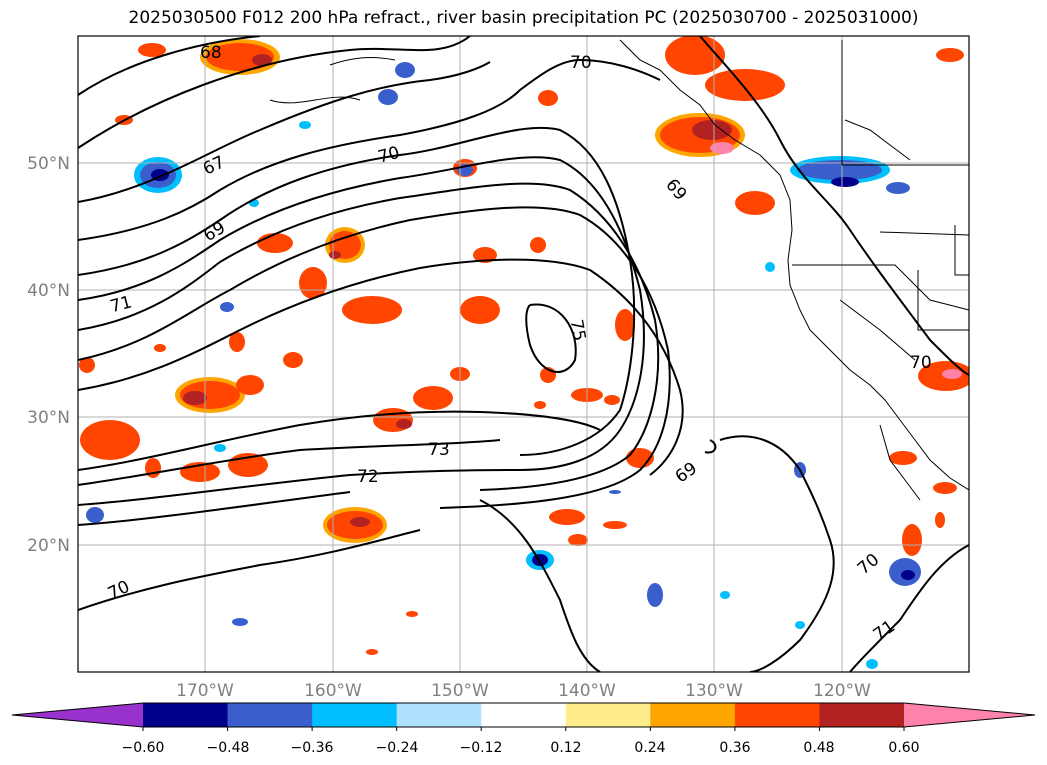  I want to click on lat-label: 20°N, so click(48, 546).